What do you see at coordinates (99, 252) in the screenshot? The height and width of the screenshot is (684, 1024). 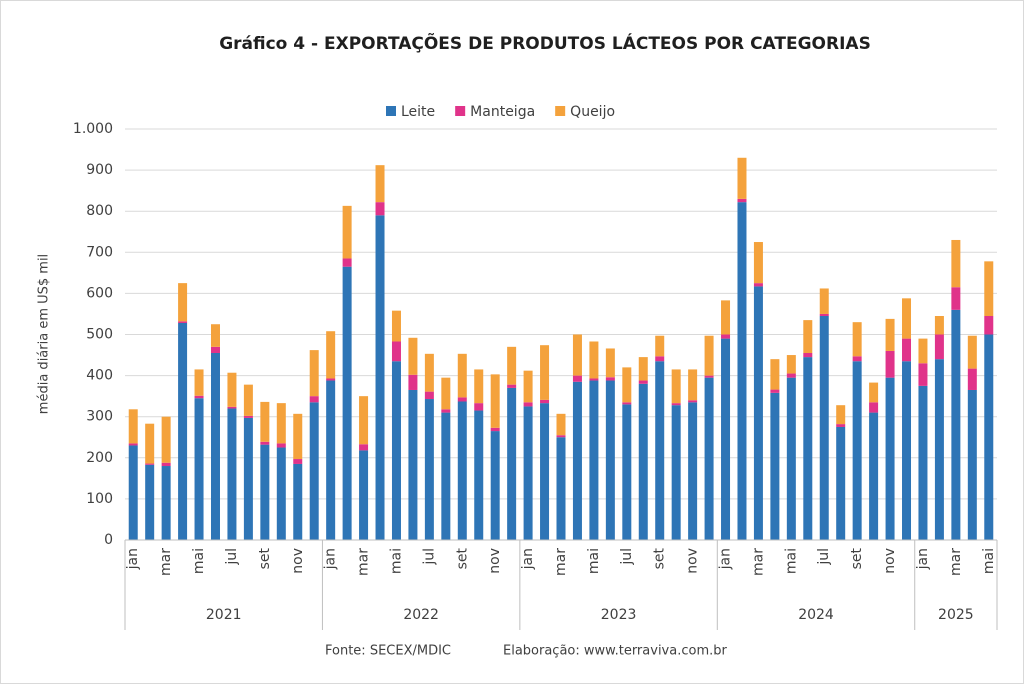 I see `y-tick-label: 700` at bounding box center [99, 252].